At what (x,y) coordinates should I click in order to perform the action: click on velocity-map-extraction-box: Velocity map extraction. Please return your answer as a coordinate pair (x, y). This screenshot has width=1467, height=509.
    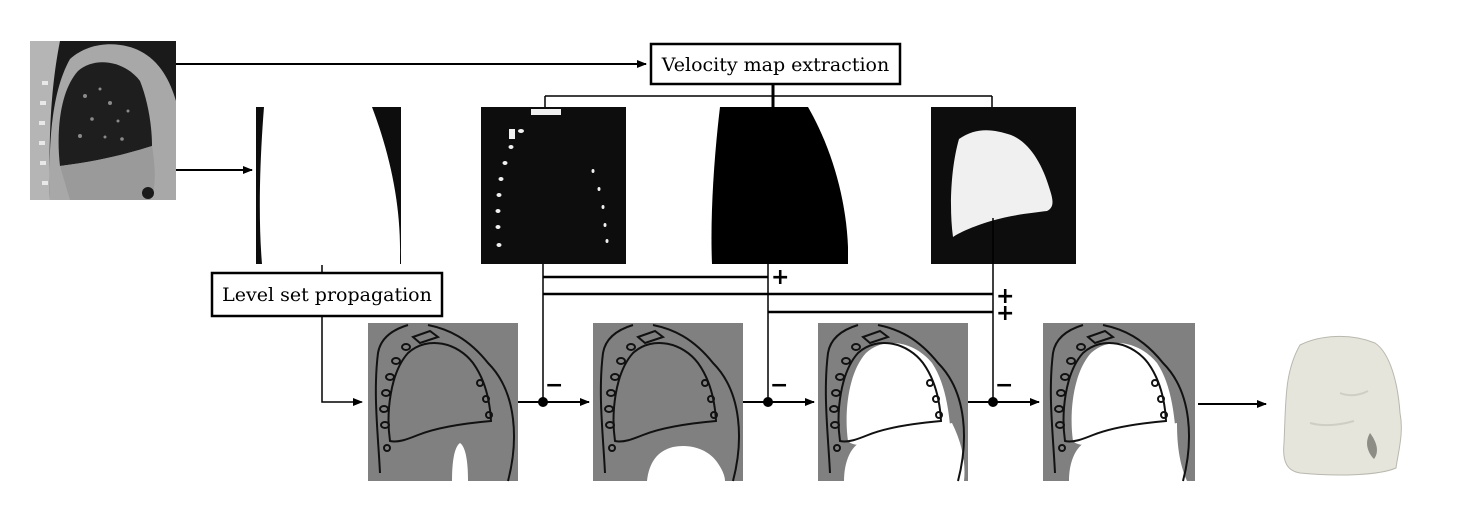
    Looking at the image, I should click on (775, 64).